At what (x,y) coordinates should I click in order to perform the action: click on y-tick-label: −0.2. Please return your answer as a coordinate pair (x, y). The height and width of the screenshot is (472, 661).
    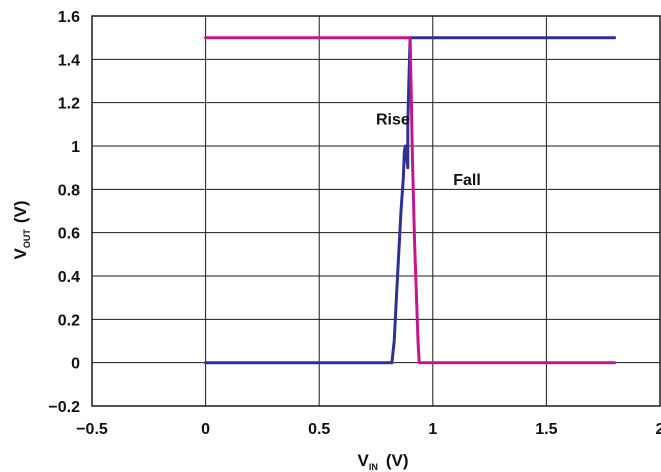
    Looking at the image, I should click on (64, 407).